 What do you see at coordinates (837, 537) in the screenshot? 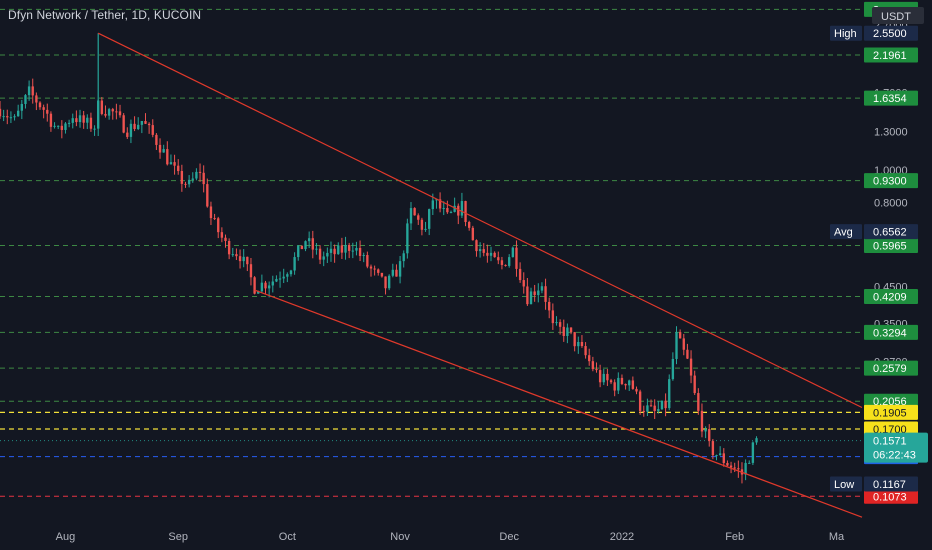
I see `x-tick-label: Ma` at bounding box center [837, 537].